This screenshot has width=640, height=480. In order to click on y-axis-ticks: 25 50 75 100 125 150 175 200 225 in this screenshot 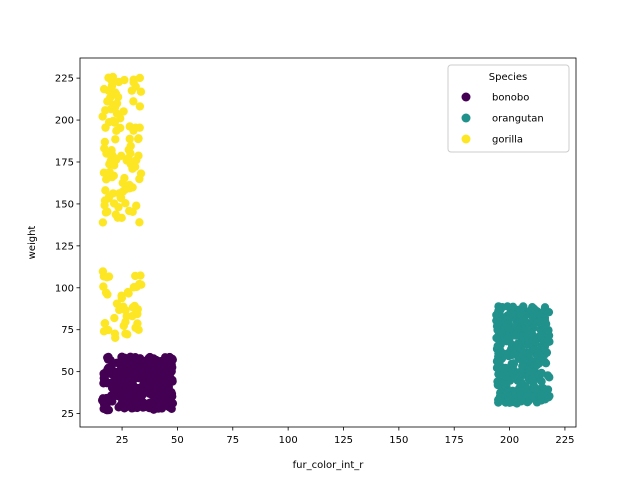, I will do `click(67, 247)`.